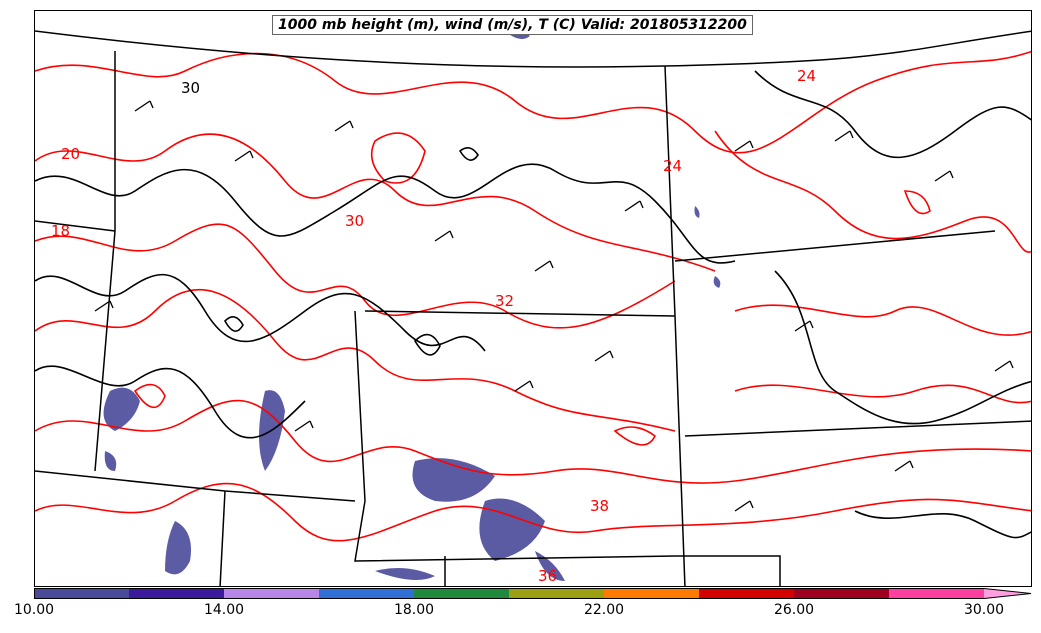 This screenshot has height=633, width=1041. Describe the element at coordinates (504, 301) in the screenshot. I see `contour-label: 32` at that location.